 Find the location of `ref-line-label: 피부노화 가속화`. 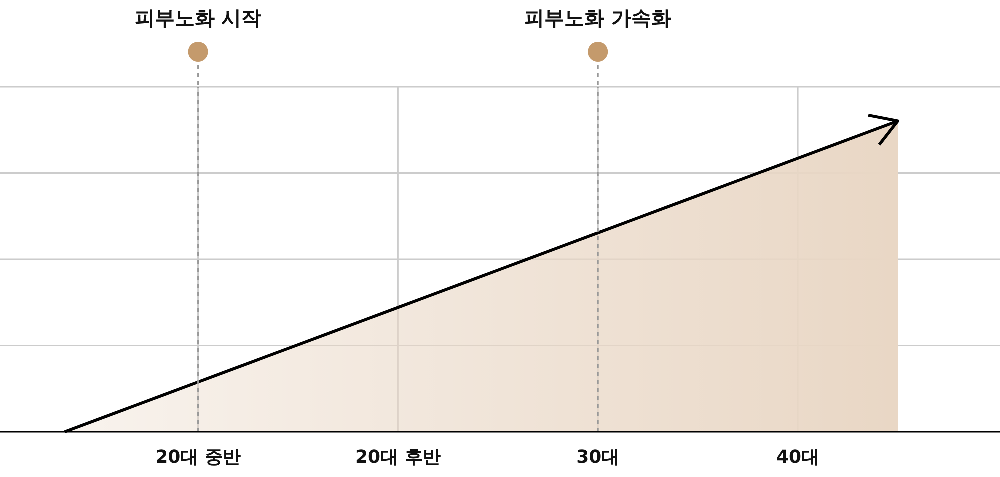

ref-line-label: 피부노화 가속화 is located at coordinates (598, 18).